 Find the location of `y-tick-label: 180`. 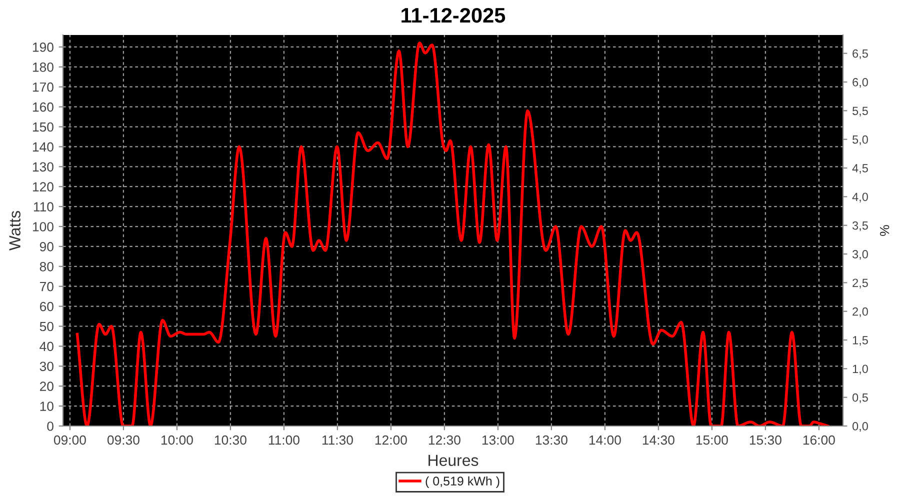

y-tick-label: 180 is located at coordinates (43, 67).